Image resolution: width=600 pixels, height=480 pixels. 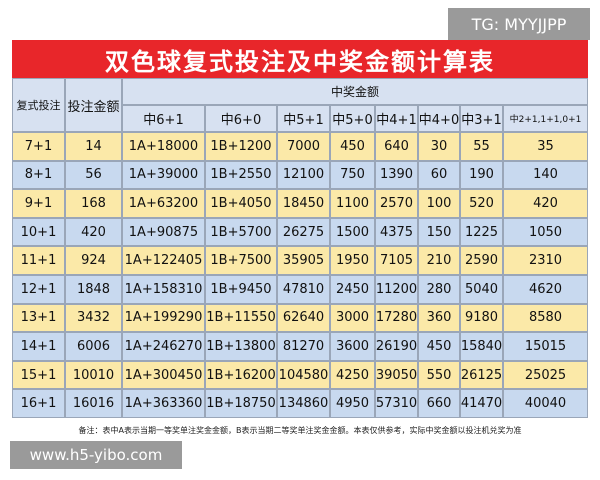 I want to click on table-cell: 57310, so click(x=396, y=403).